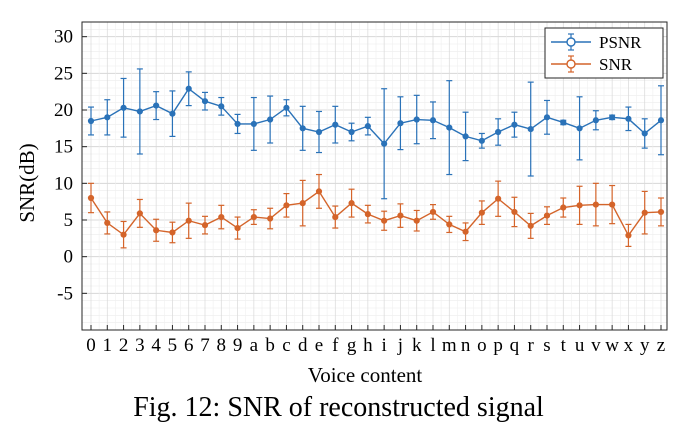 Image resolution: width=677 pixels, height=442 pixels. Describe the element at coordinates (400, 345) in the screenshot. I see `x-tick-label: j` at that location.